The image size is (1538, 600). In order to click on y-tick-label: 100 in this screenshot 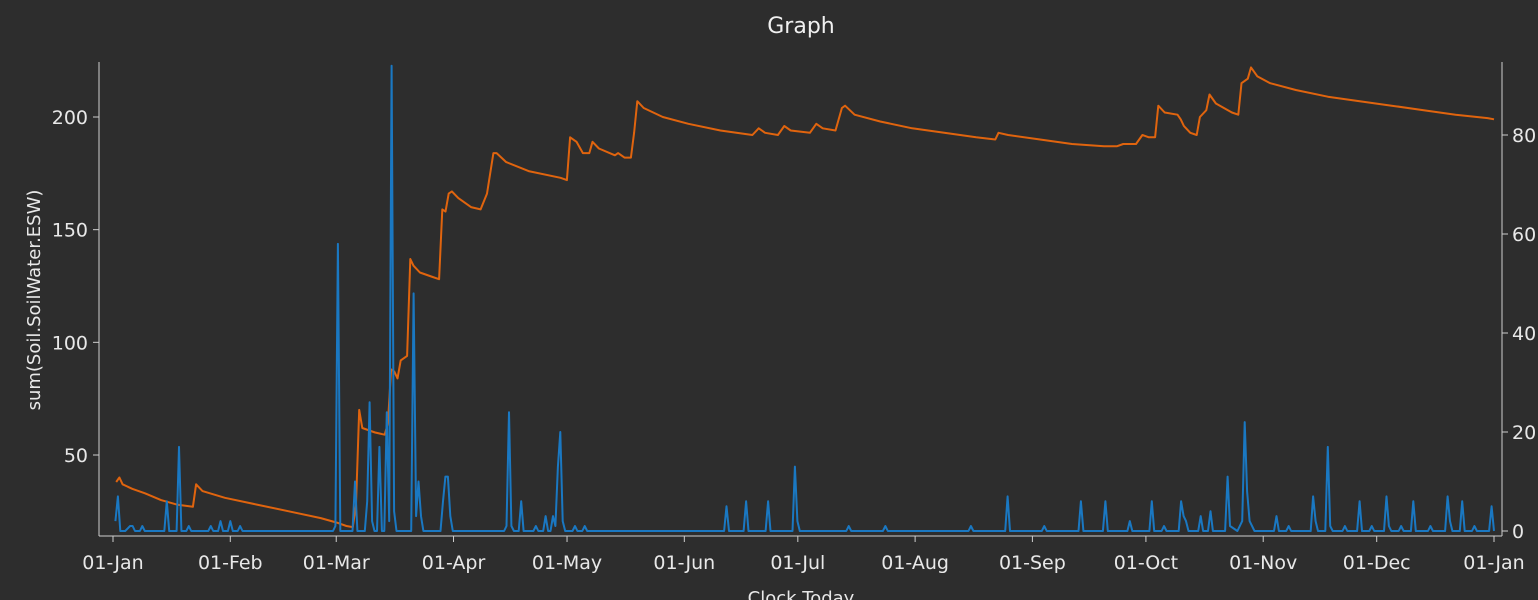, I will do `click(70, 343)`.